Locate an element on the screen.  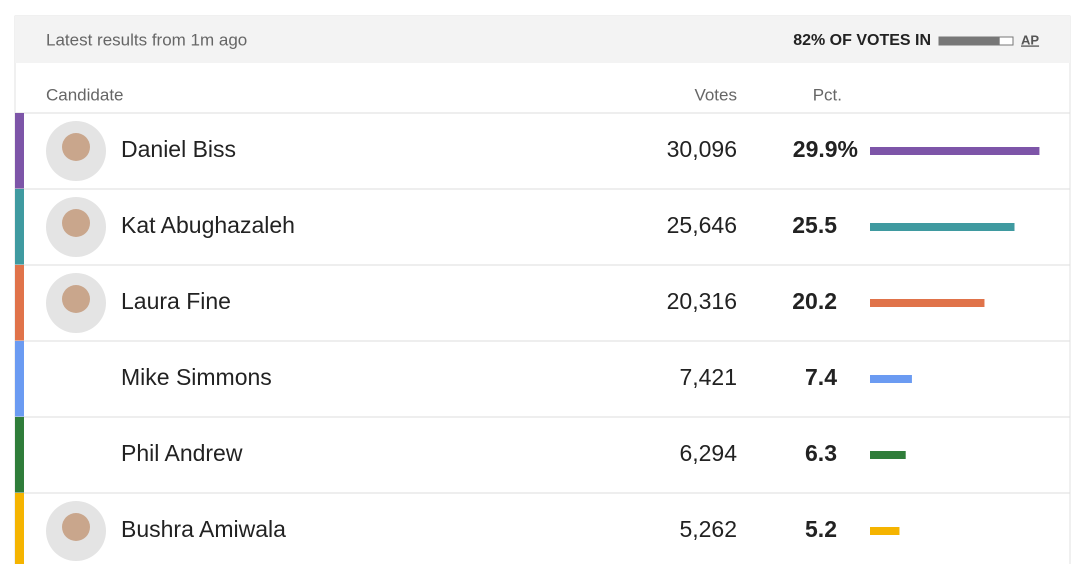
vote-pct: 5.2 is located at coordinates (821, 529).